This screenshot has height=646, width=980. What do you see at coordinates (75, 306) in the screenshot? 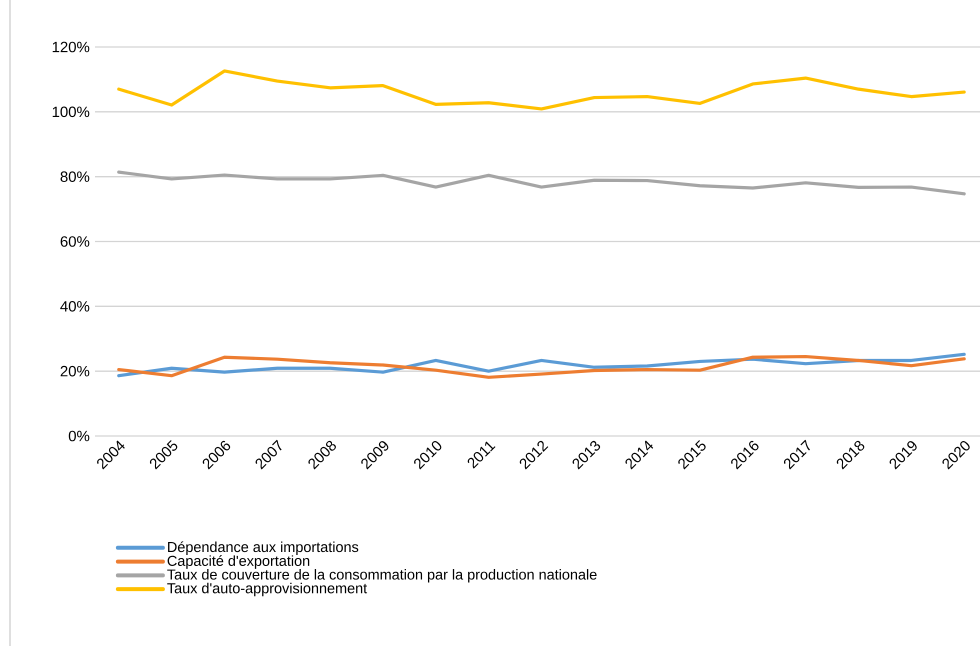
I see `y-tick-label: 40%` at bounding box center [75, 306].